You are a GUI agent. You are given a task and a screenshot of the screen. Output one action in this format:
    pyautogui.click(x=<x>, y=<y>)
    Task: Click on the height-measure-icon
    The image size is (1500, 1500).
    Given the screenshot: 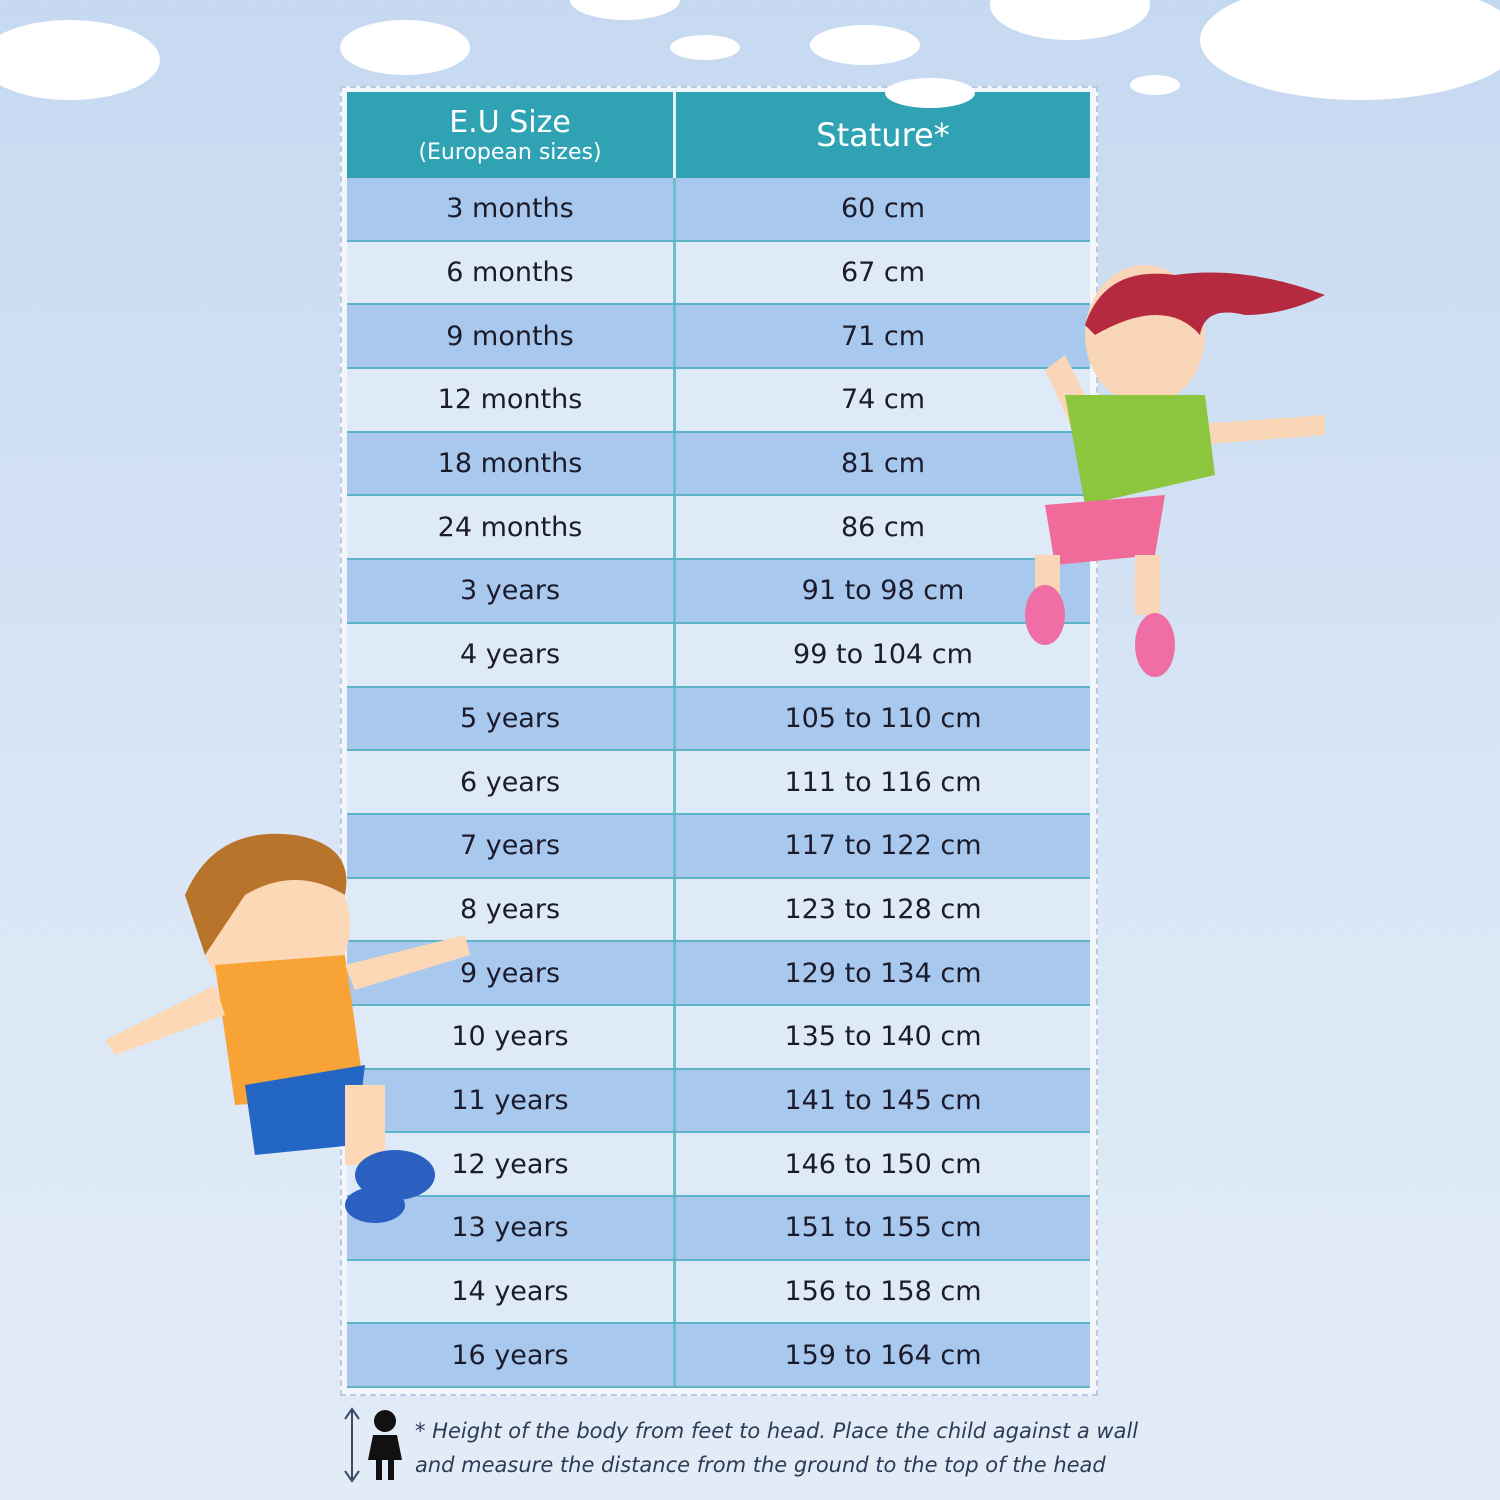 What is the action you would take?
    pyautogui.click(x=373, y=1445)
    